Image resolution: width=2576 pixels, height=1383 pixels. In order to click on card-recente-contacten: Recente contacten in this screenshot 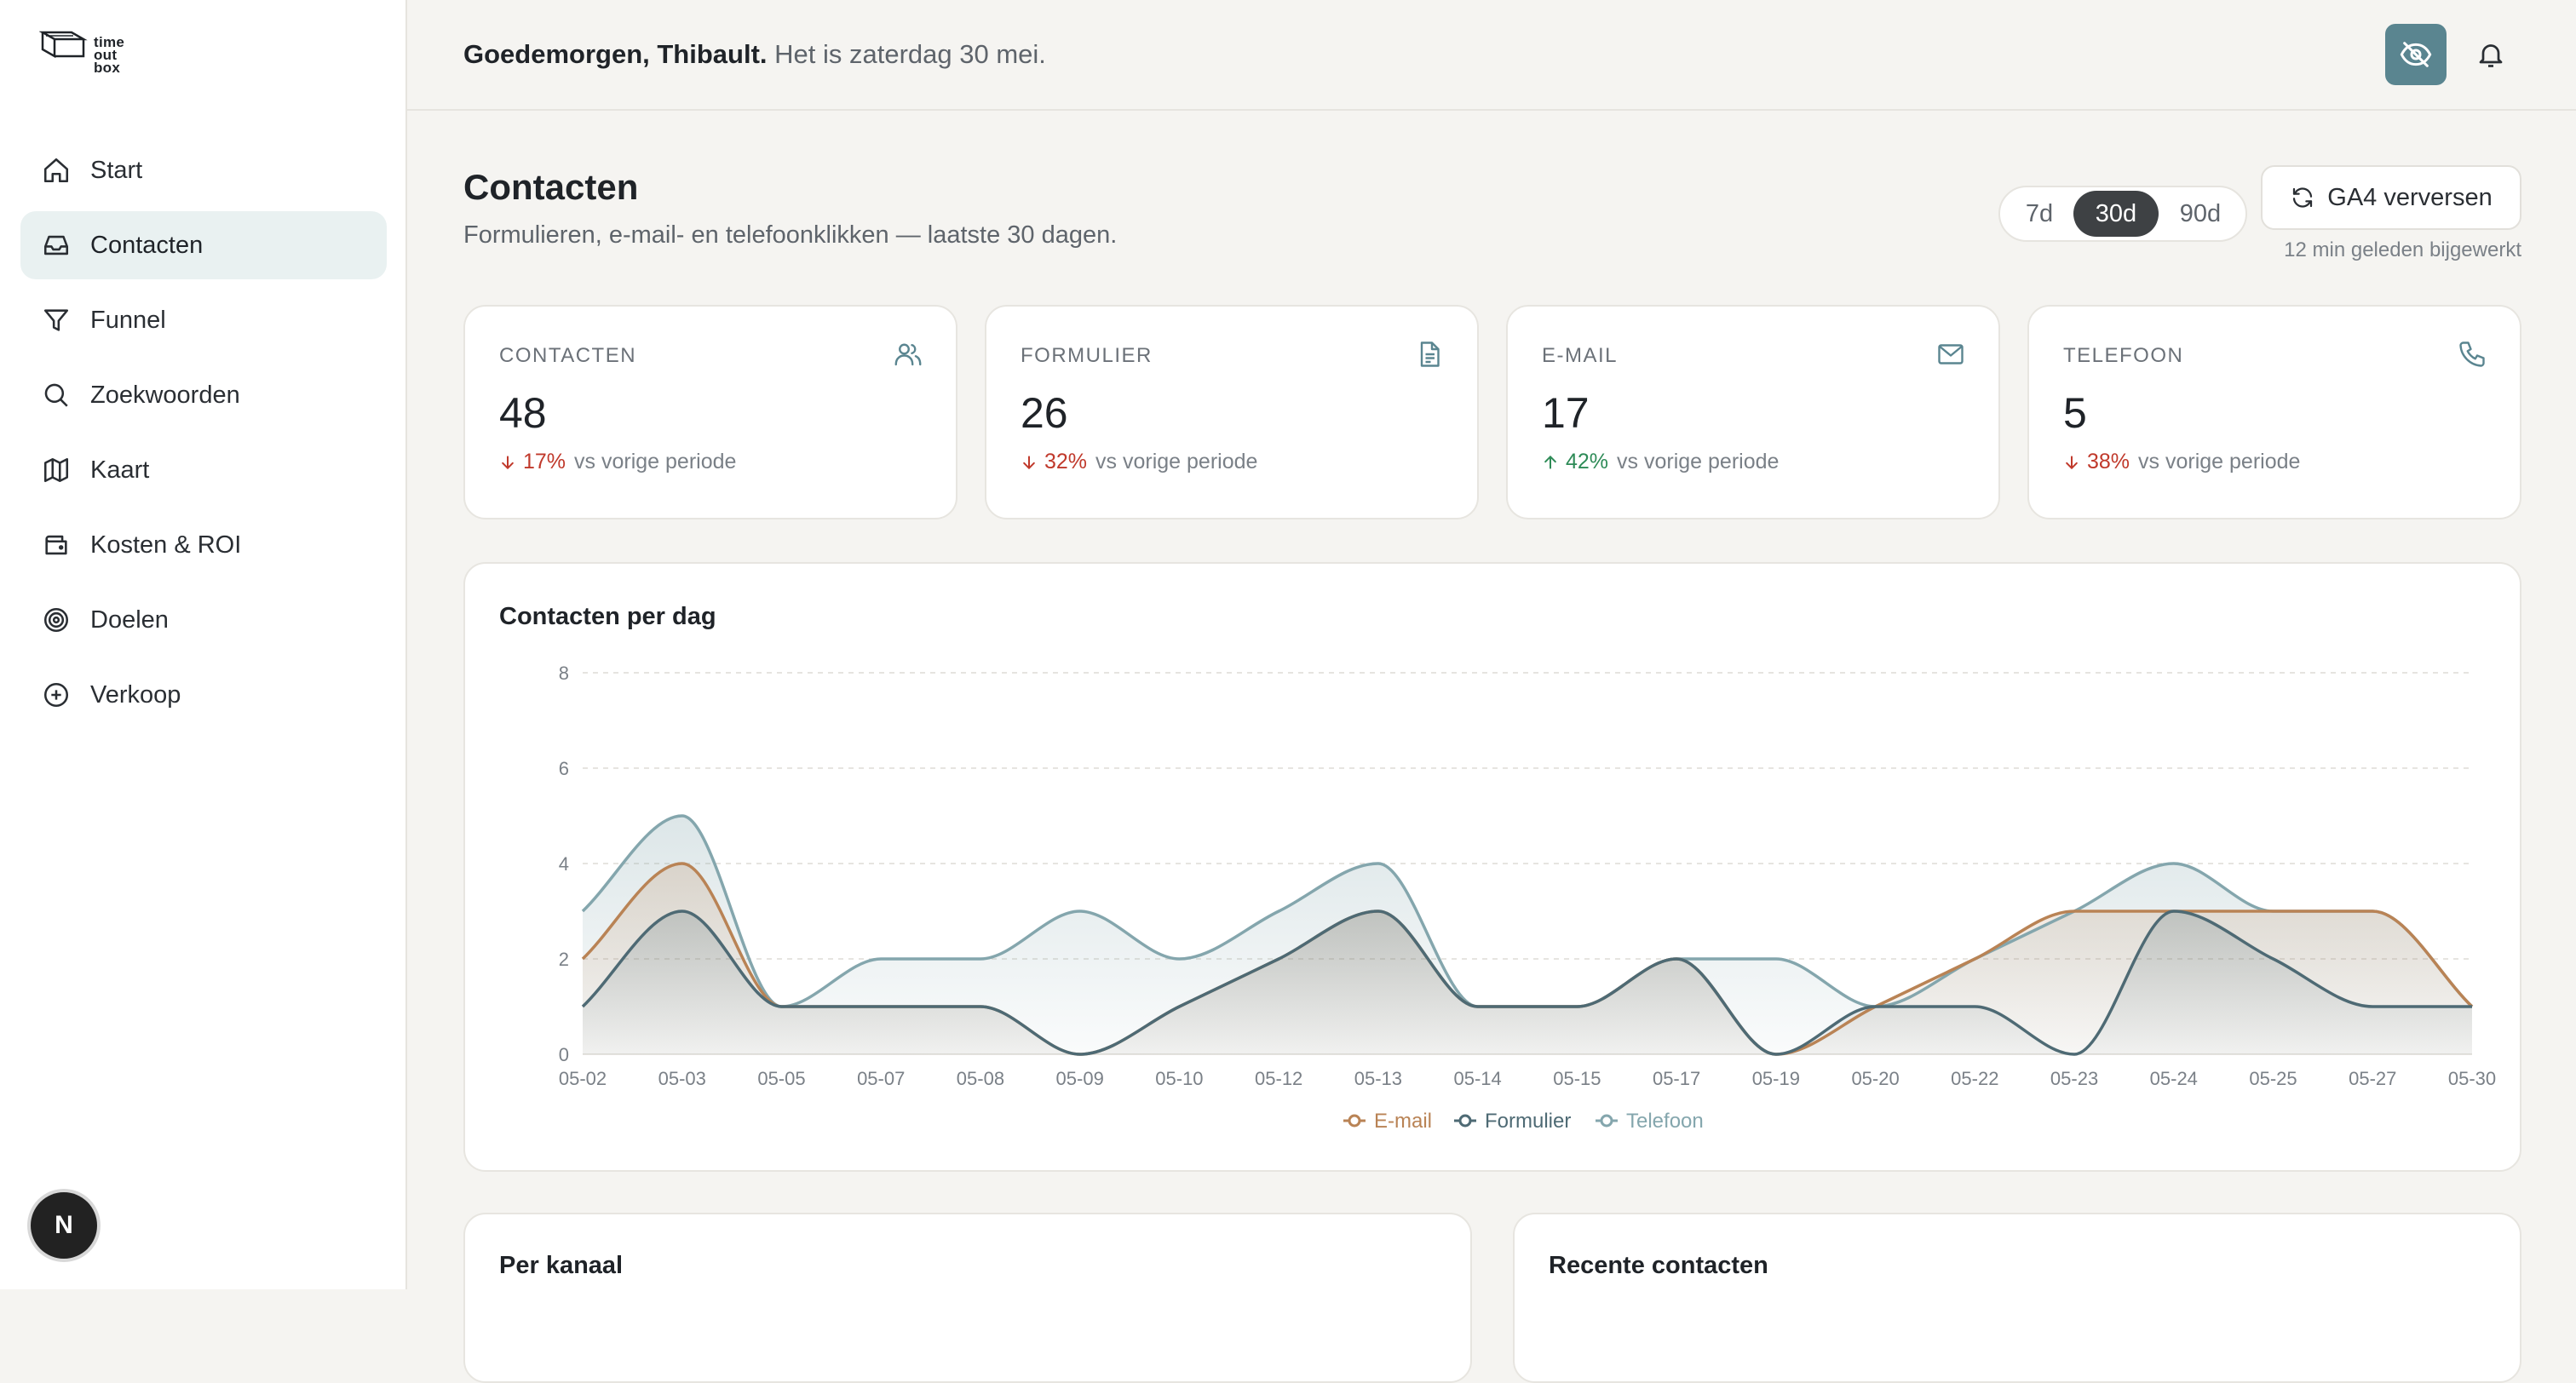, I will do `click(2017, 1298)`.